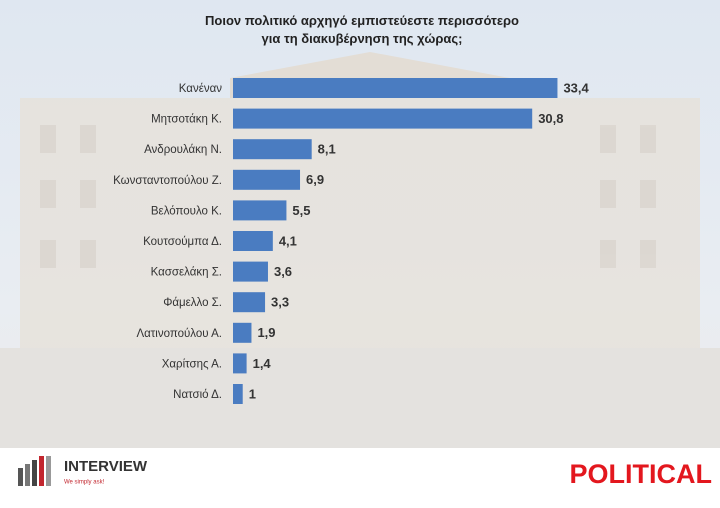 The width and height of the screenshot is (720, 508). Describe the element at coordinates (182, 242) in the screenshot. I see `category-label: Κουτσούμπα Δ.` at that location.